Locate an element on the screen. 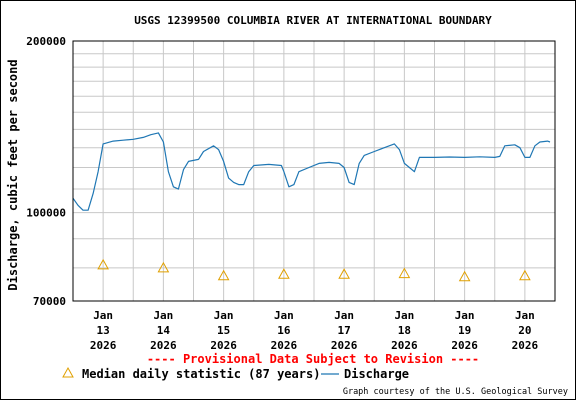  x-tick-label: Jan 18 2026 is located at coordinates (404, 330).